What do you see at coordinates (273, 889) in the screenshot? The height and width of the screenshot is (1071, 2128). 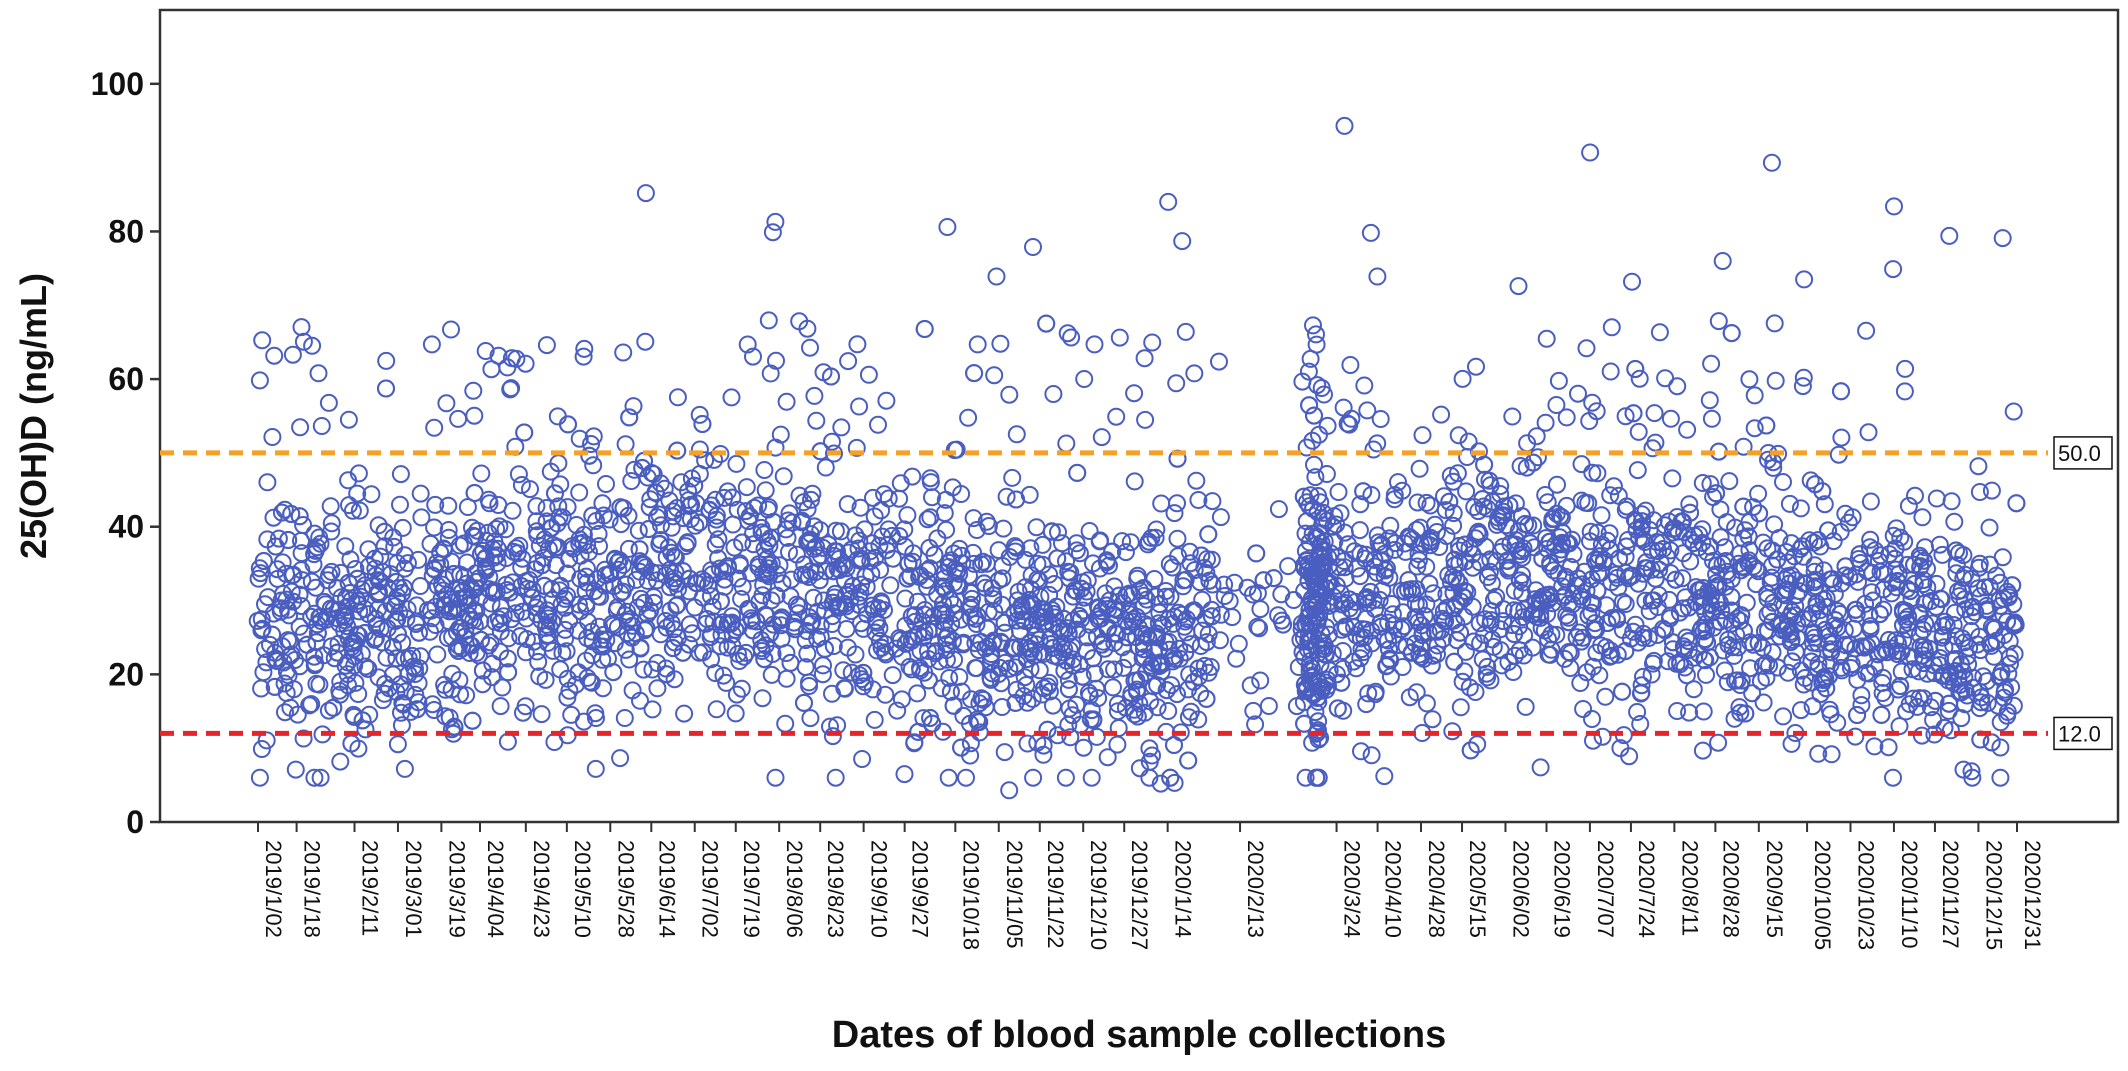 I see `x-tick-label: 2019/1/02` at bounding box center [273, 889].